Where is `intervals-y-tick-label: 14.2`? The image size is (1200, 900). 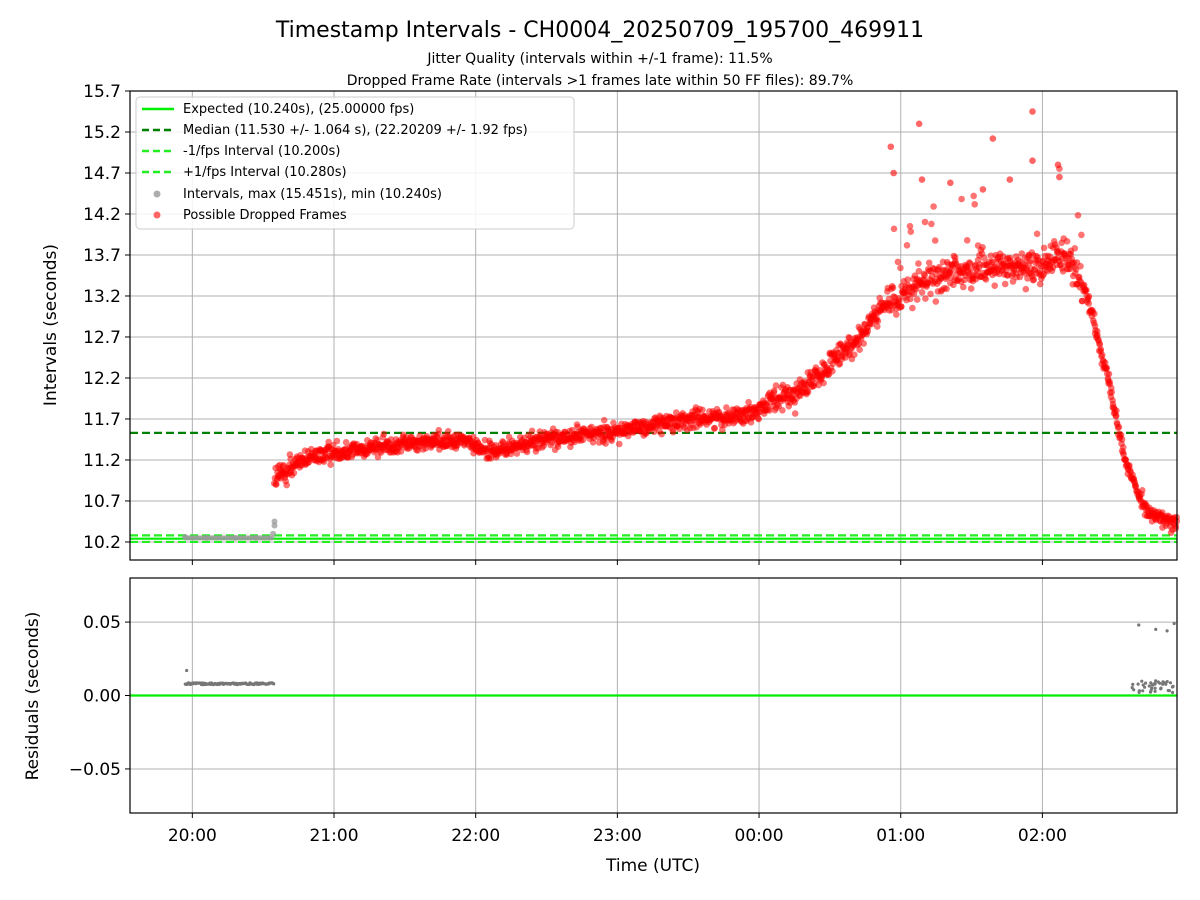
intervals-y-tick-label: 14.2 is located at coordinates (102, 215).